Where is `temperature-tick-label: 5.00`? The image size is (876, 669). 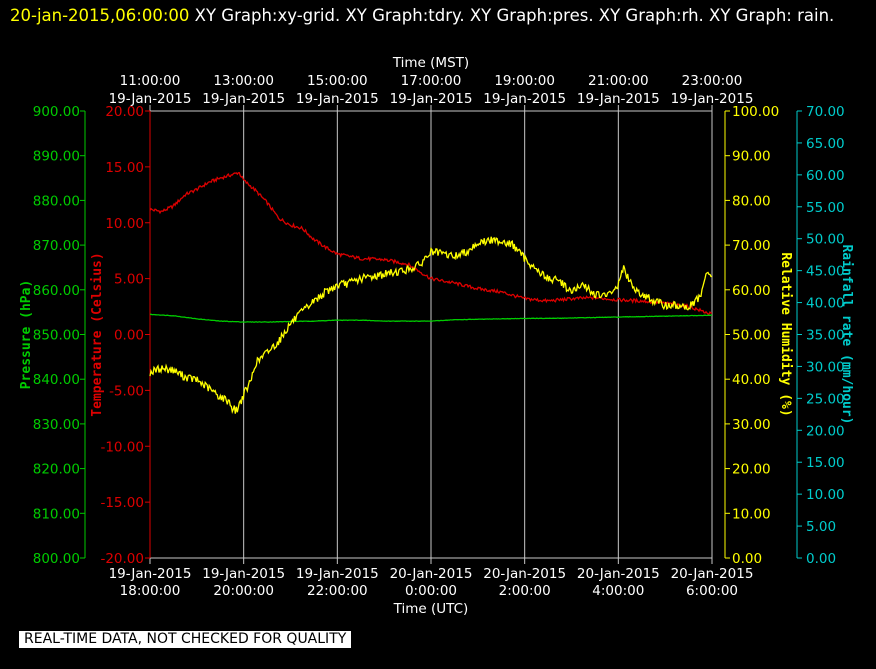
temperature-tick-label: 5.00 is located at coordinates (129, 280).